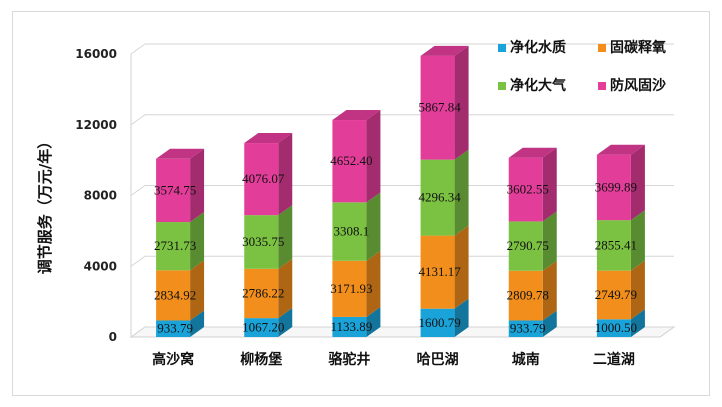 This screenshot has width=722, height=407. What do you see at coordinates (261, 359) in the screenshot?
I see `x-tick-label: 柳杨堡` at bounding box center [261, 359].